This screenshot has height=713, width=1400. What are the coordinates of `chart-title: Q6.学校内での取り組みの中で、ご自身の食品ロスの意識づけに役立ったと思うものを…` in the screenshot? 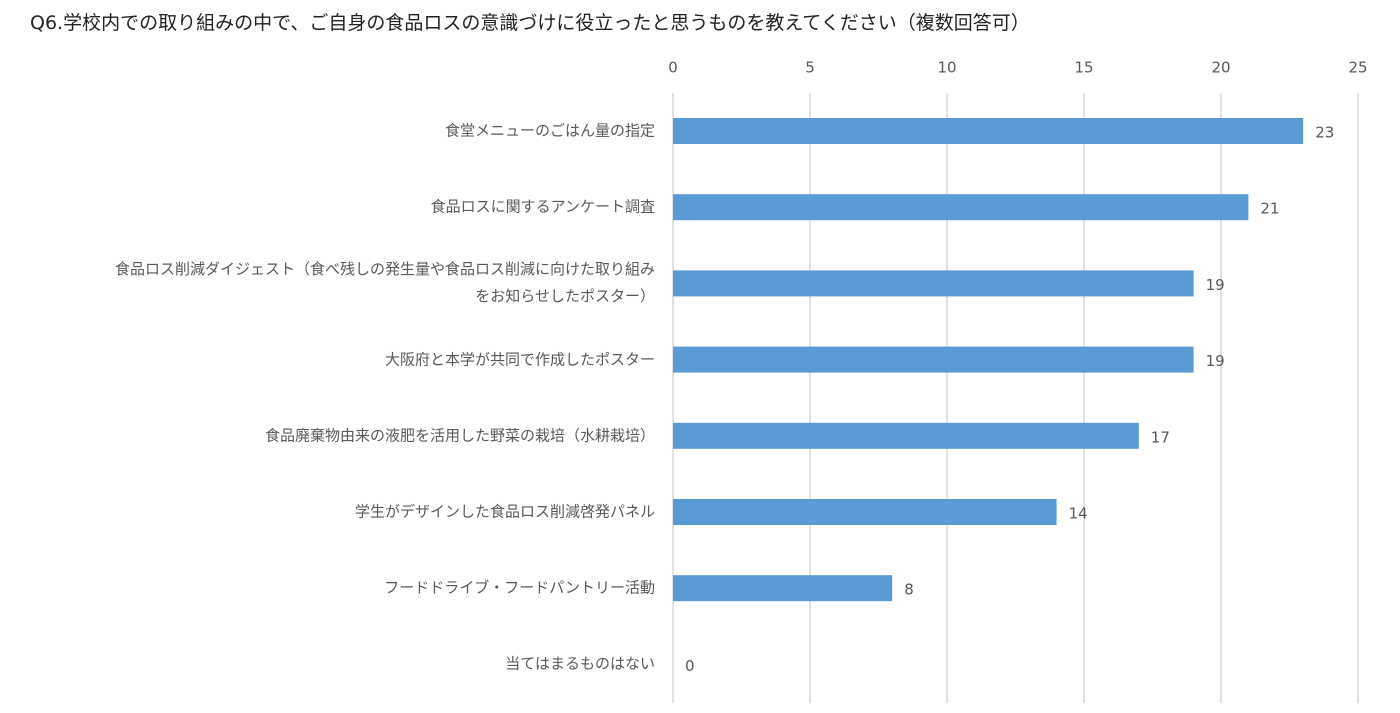 It's located at (530, 23).